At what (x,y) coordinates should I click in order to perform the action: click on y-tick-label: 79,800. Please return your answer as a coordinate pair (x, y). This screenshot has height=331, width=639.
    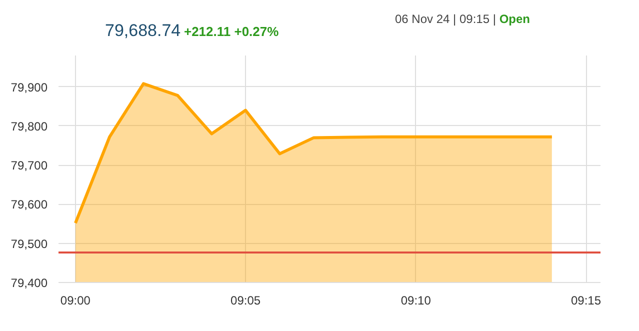
    Looking at the image, I should click on (29, 126).